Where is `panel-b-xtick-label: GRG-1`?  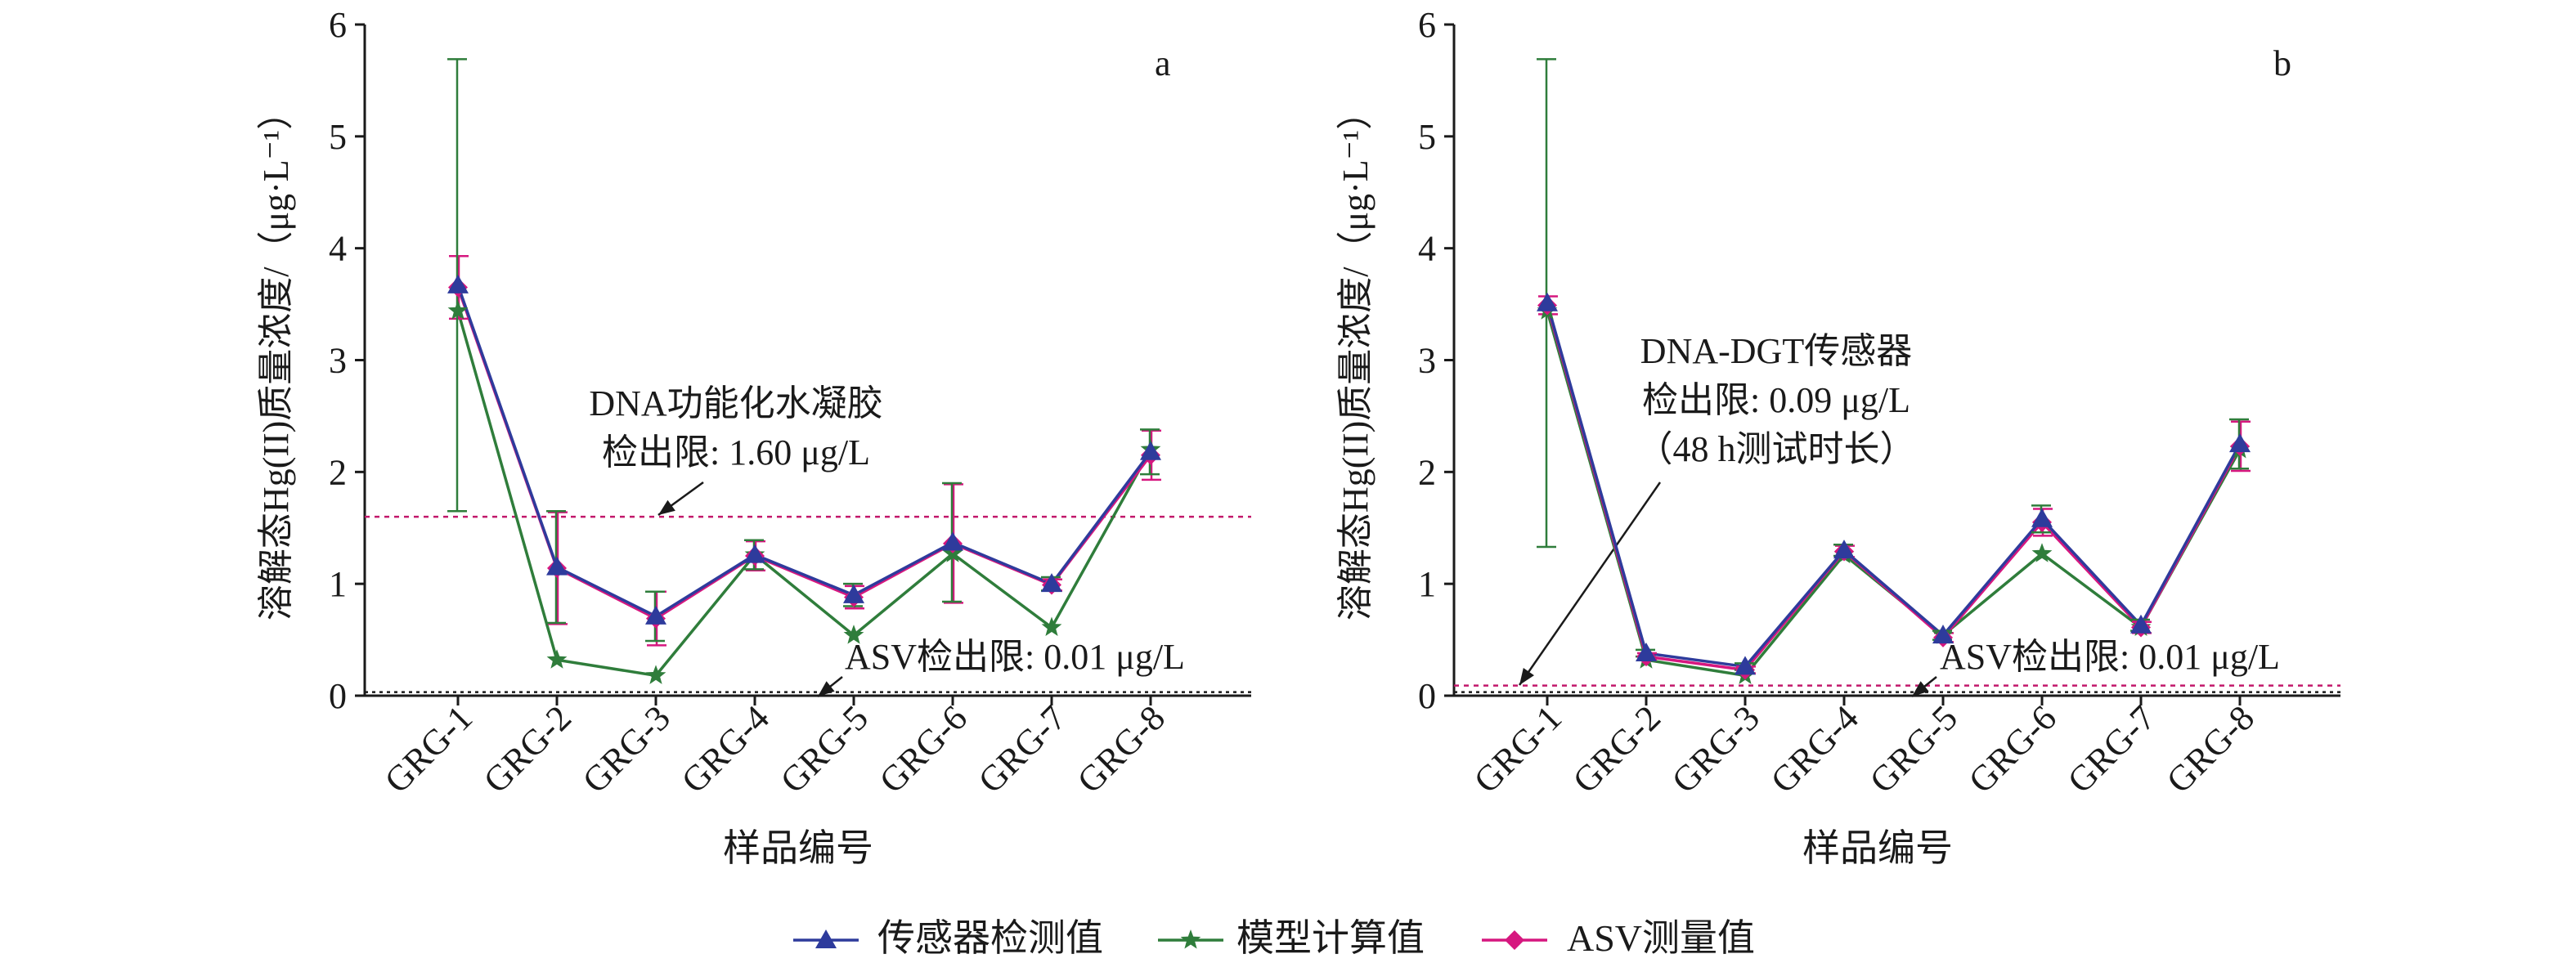 panel-b-xtick-label: GRG-1 is located at coordinates (1517, 749).